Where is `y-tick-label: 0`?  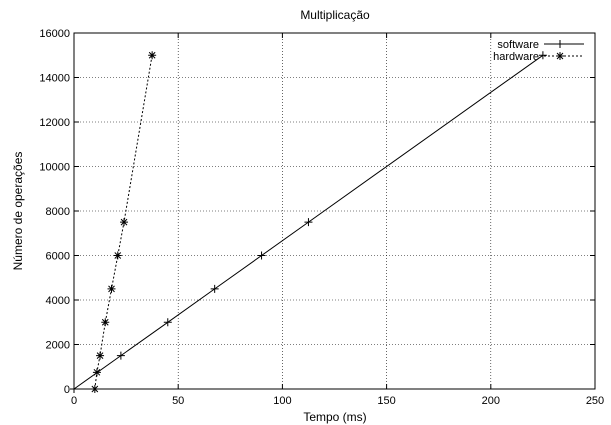
y-tick-label: 0 is located at coordinates (67, 390).